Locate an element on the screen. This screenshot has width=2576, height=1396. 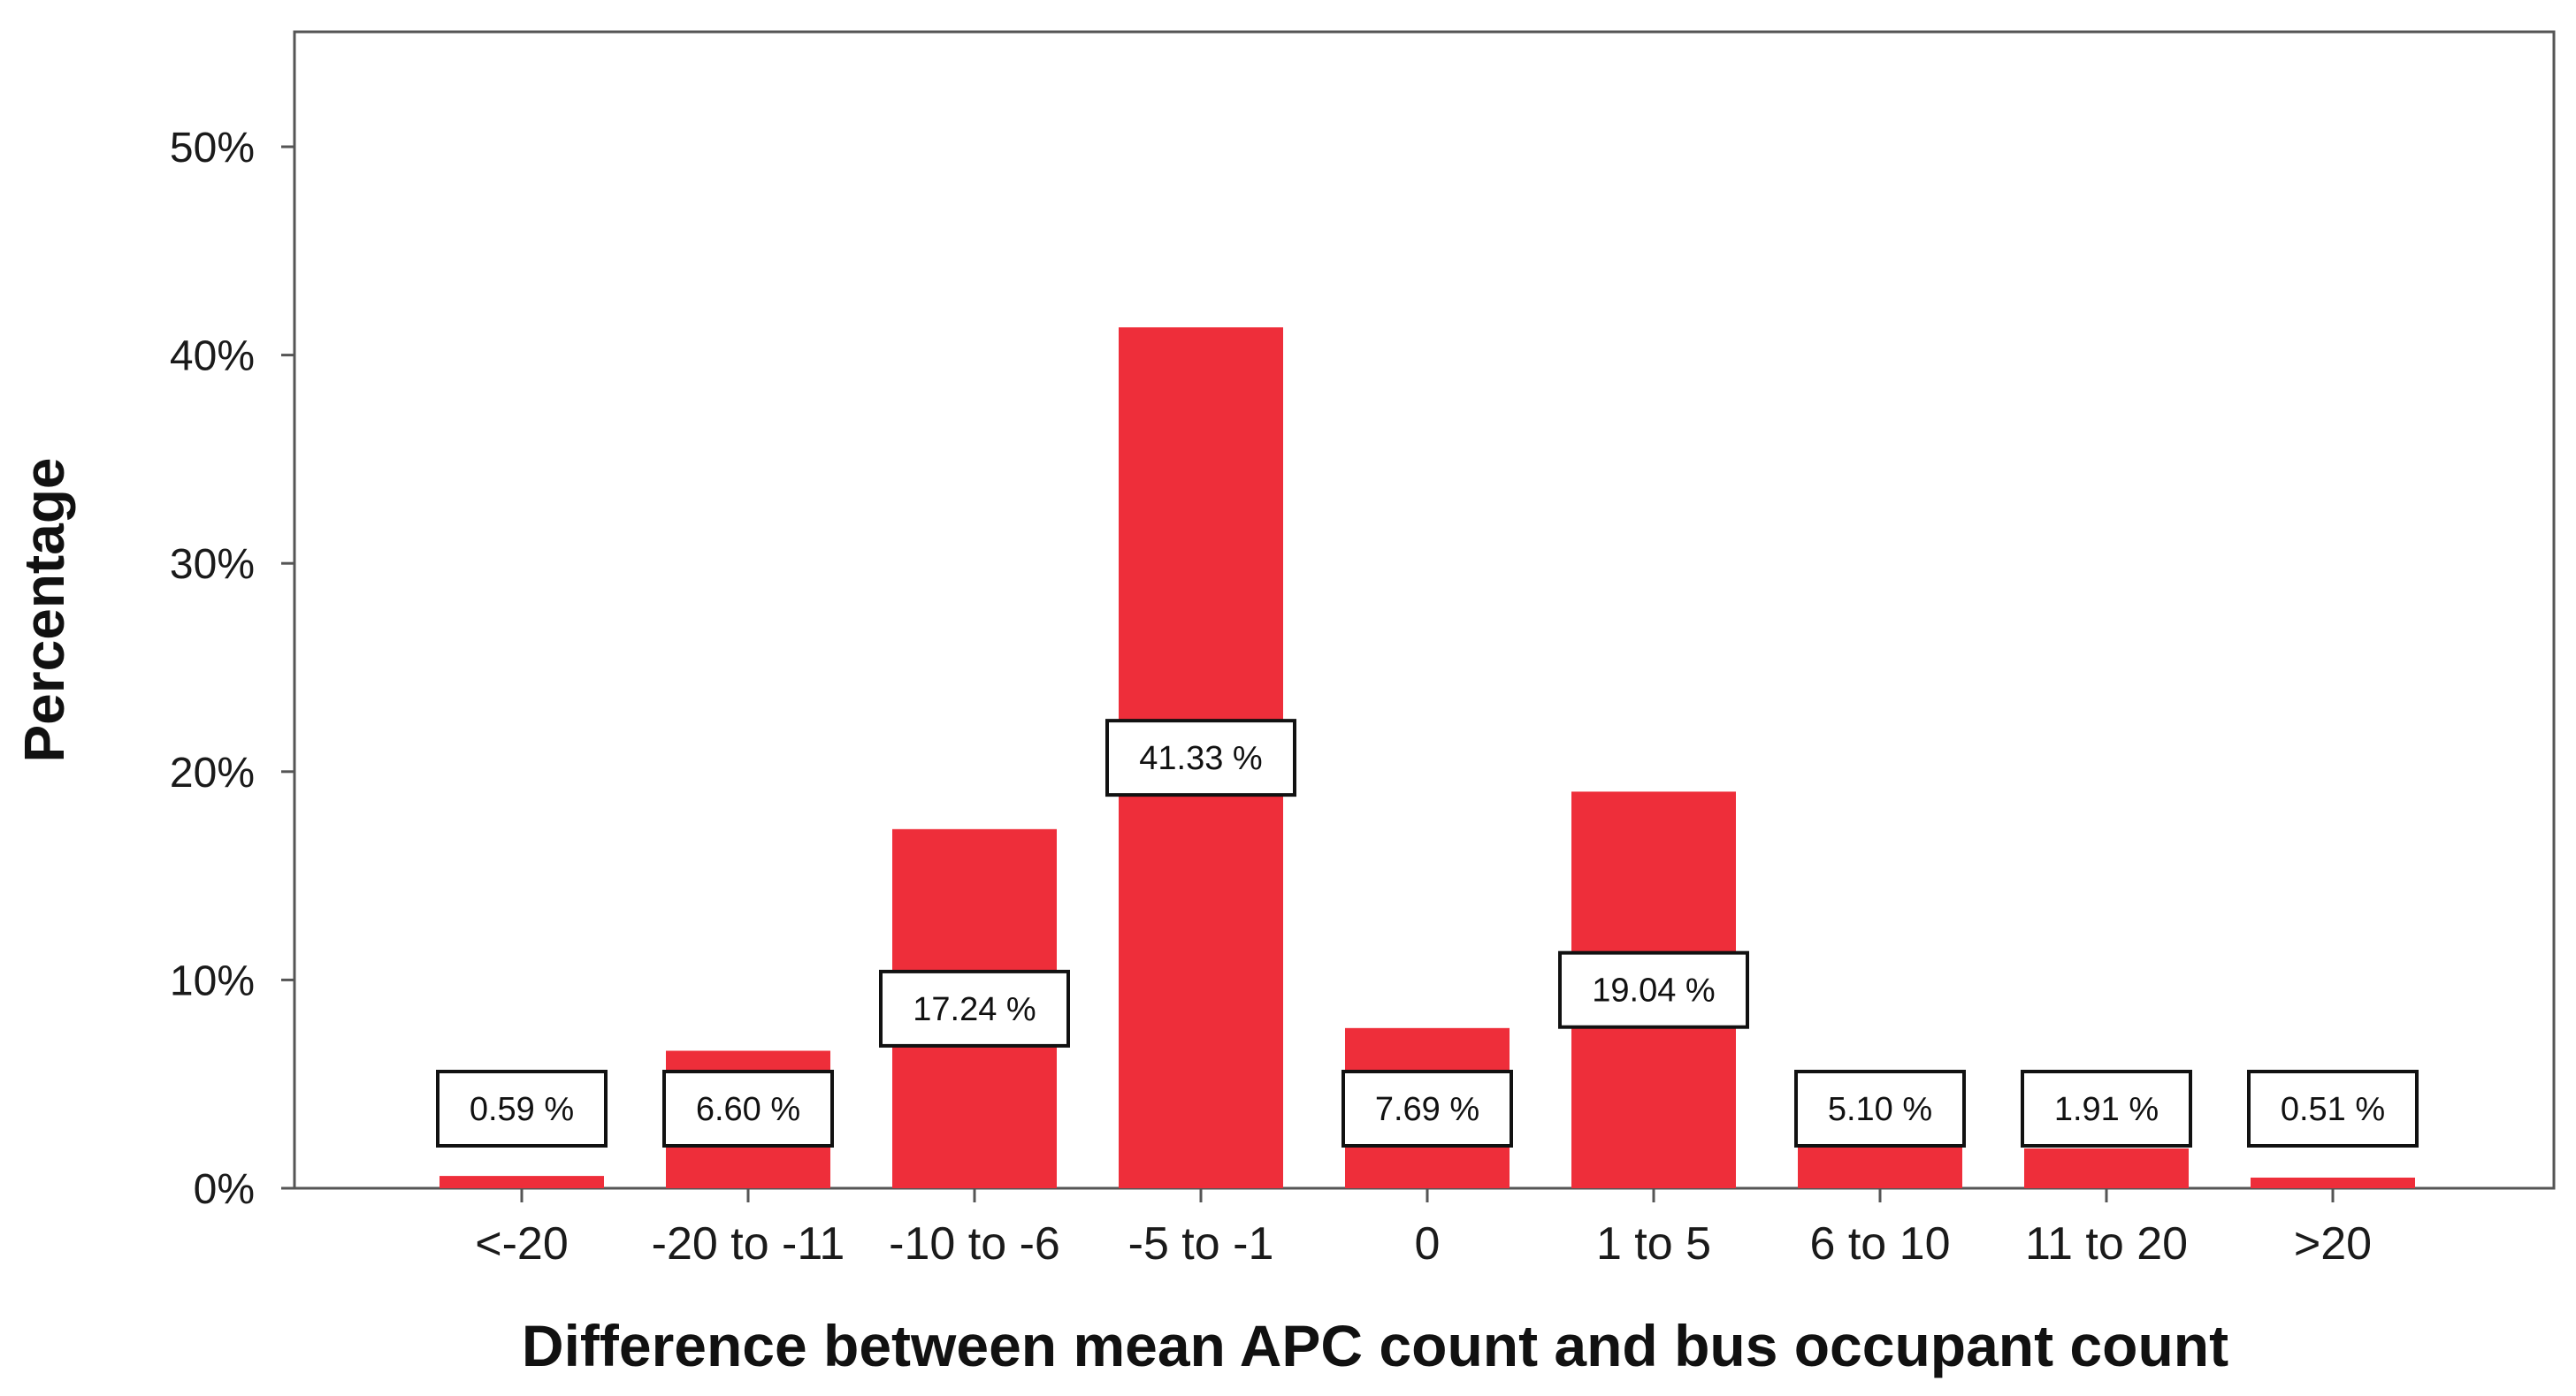
data-label: 41.33 % is located at coordinates (1200, 758).